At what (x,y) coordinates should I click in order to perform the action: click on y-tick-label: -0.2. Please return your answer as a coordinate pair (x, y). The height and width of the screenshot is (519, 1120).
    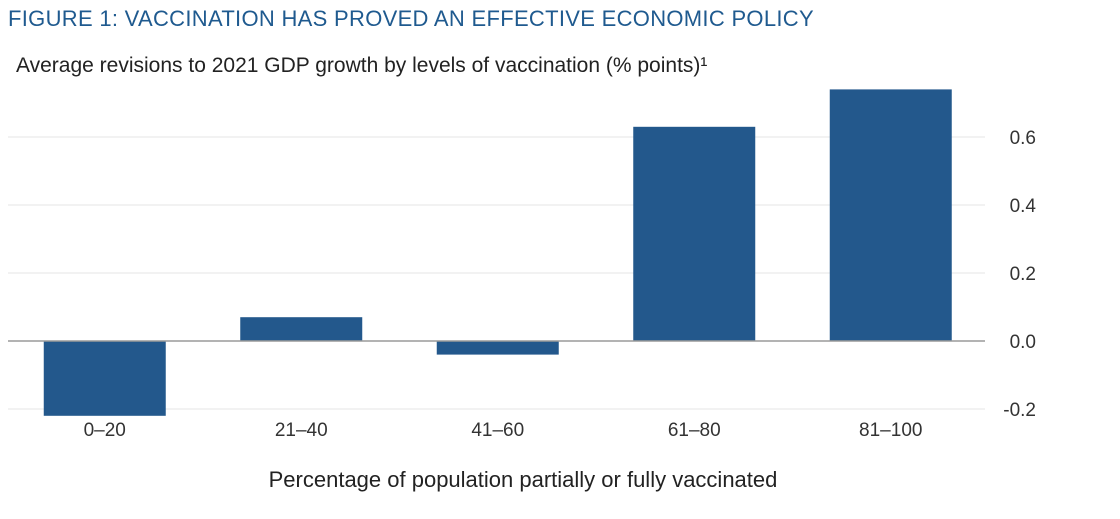
    Looking at the image, I should click on (1019, 410).